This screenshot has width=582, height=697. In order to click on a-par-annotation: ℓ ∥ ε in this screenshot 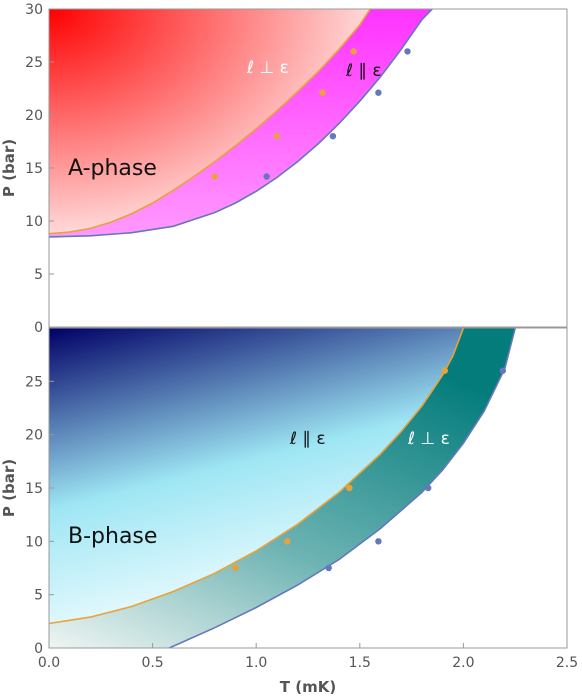, I will do `click(363, 71)`.